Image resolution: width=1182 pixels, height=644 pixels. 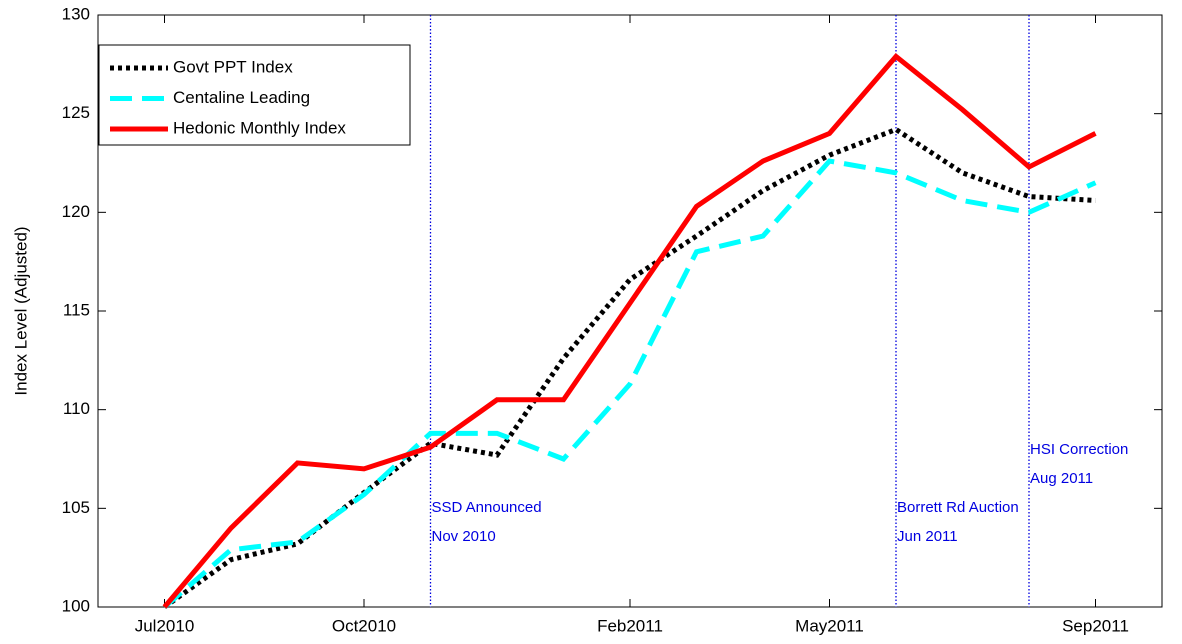 What do you see at coordinates (76, 112) in the screenshot?
I see `y-tick-label: 125` at bounding box center [76, 112].